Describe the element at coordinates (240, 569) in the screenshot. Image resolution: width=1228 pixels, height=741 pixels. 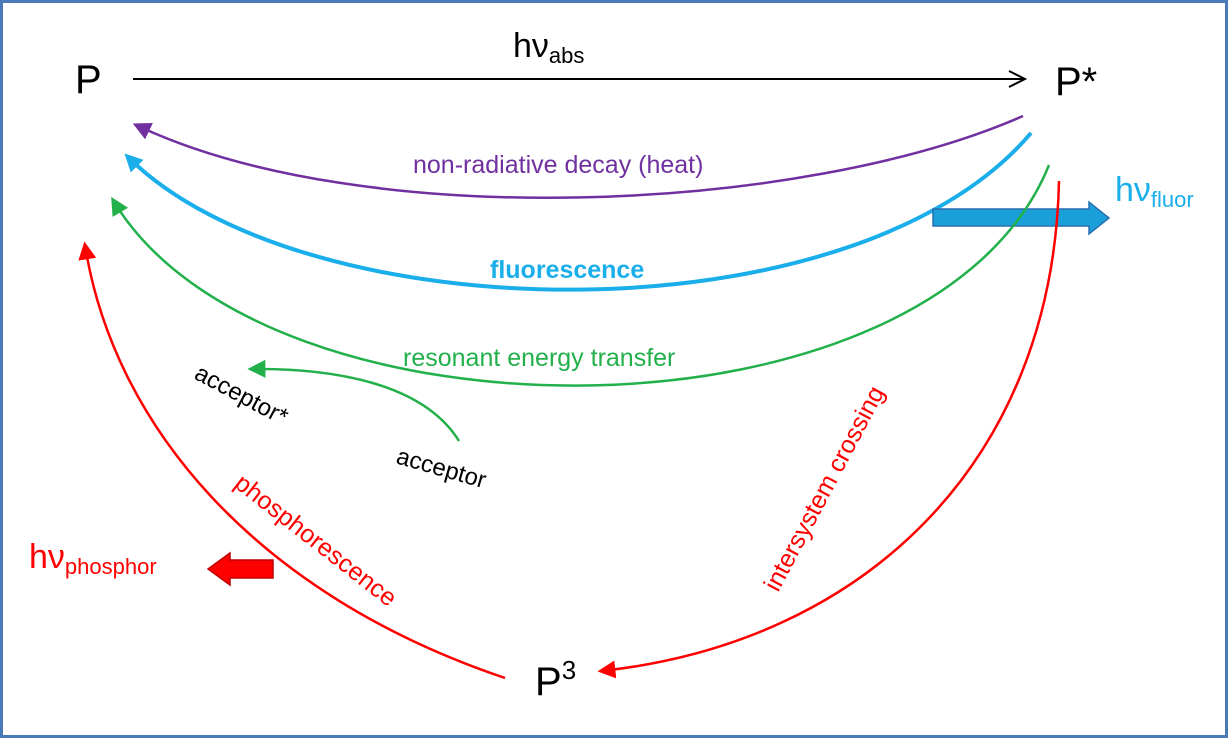
I see `phosphorescence-emission-arrow-icon` at that location.